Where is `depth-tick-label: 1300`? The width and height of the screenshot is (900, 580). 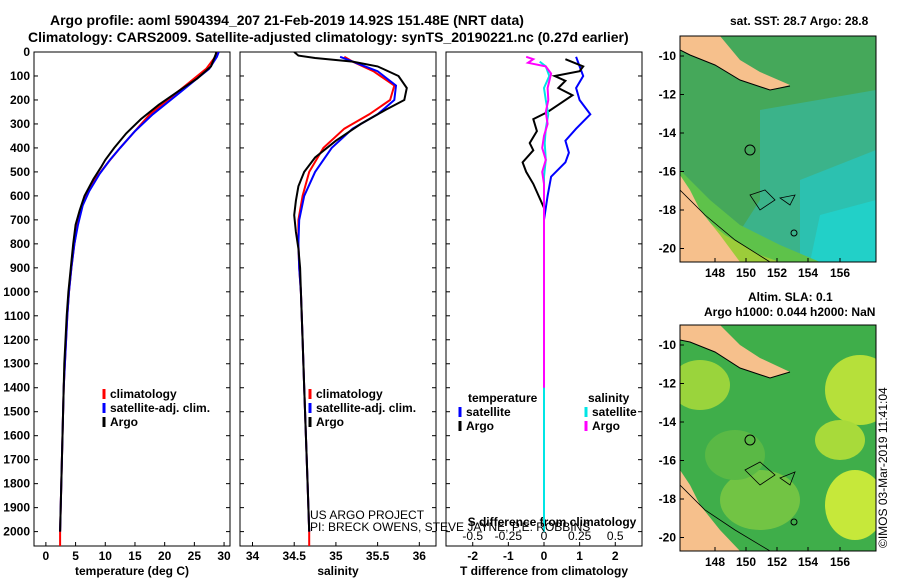 depth-tick-label: 1300 is located at coordinates (16, 364).